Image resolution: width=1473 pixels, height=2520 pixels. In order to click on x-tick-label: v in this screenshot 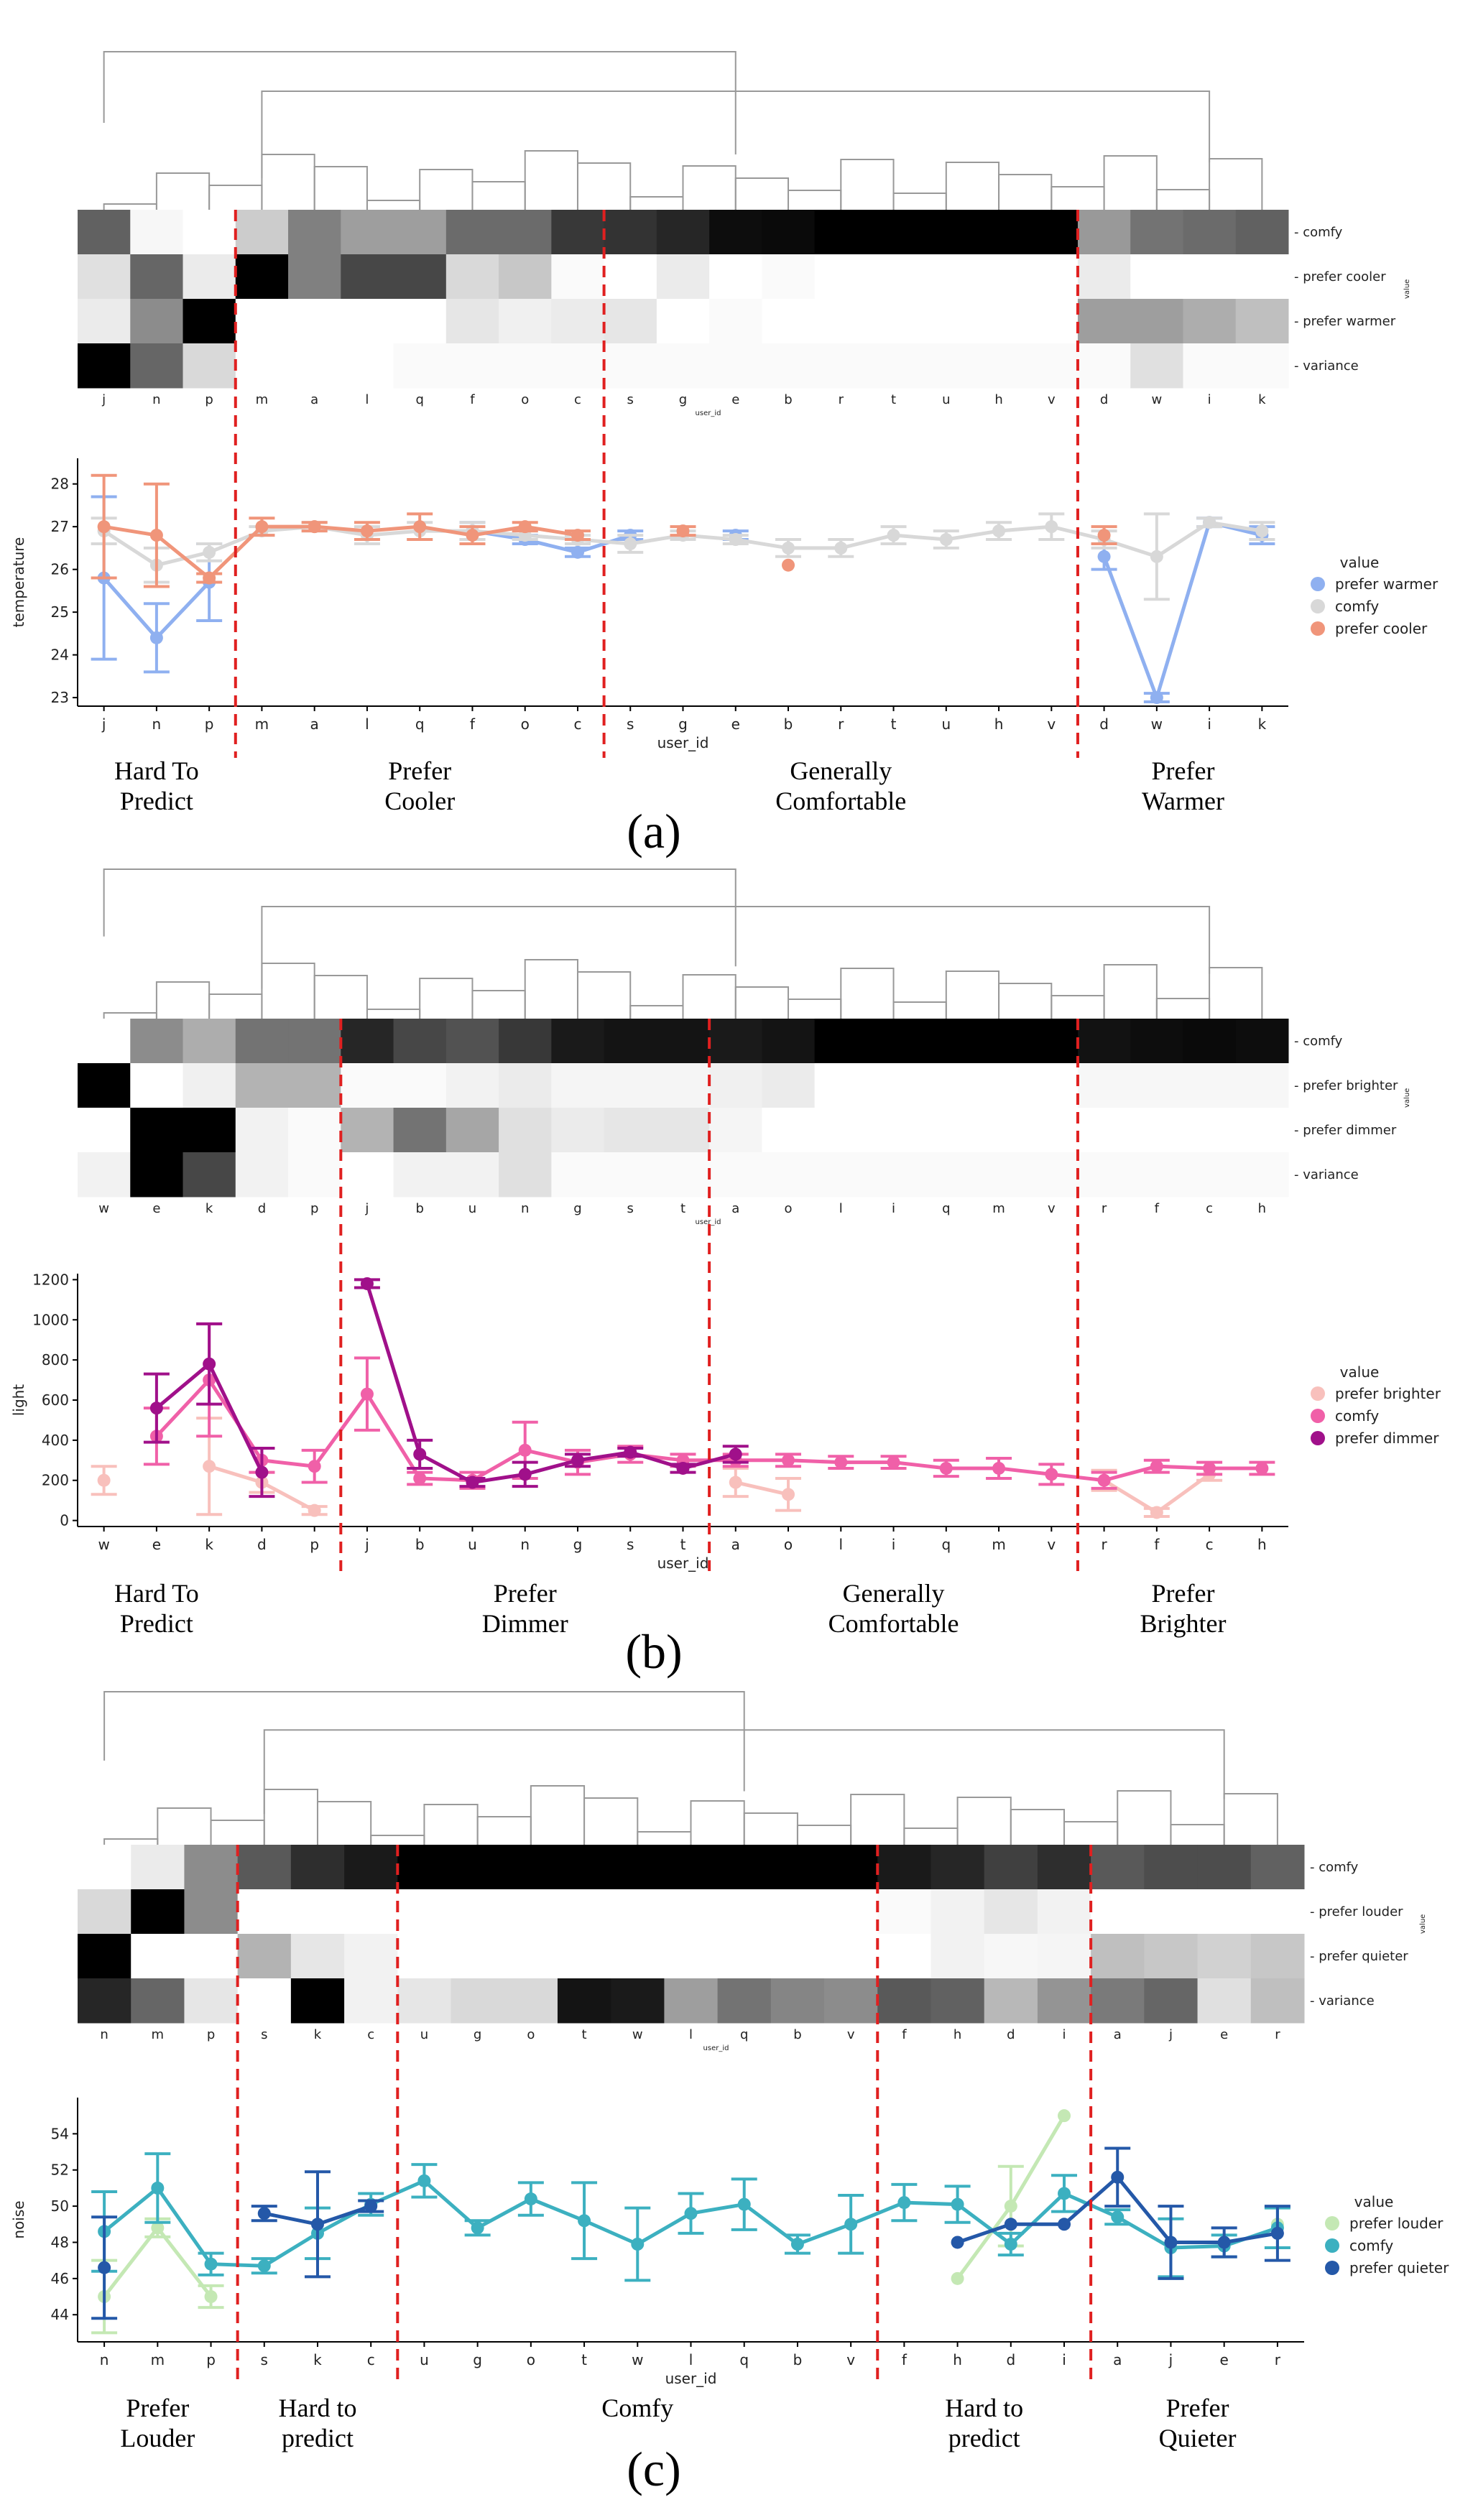, I will do `click(1051, 1544)`.